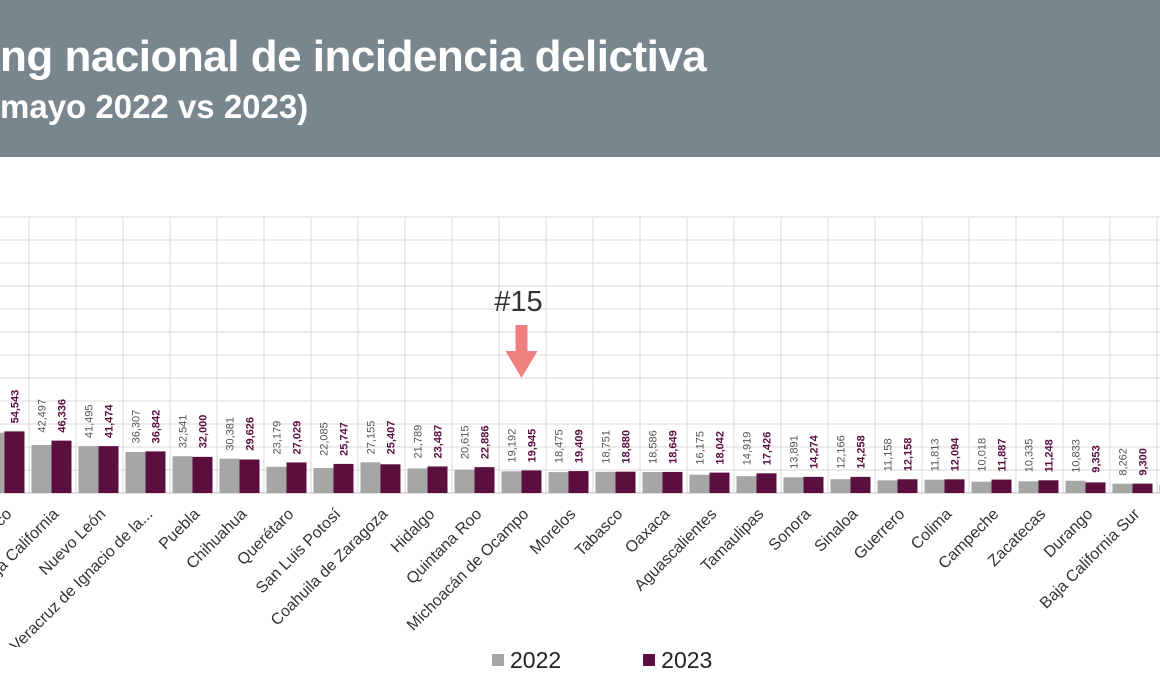 The height and width of the screenshot is (700, 1160). What do you see at coordinates (936, 455) in the screenshot?
I see `value-label-2022: 11,813` at bounding box center [936, 455].